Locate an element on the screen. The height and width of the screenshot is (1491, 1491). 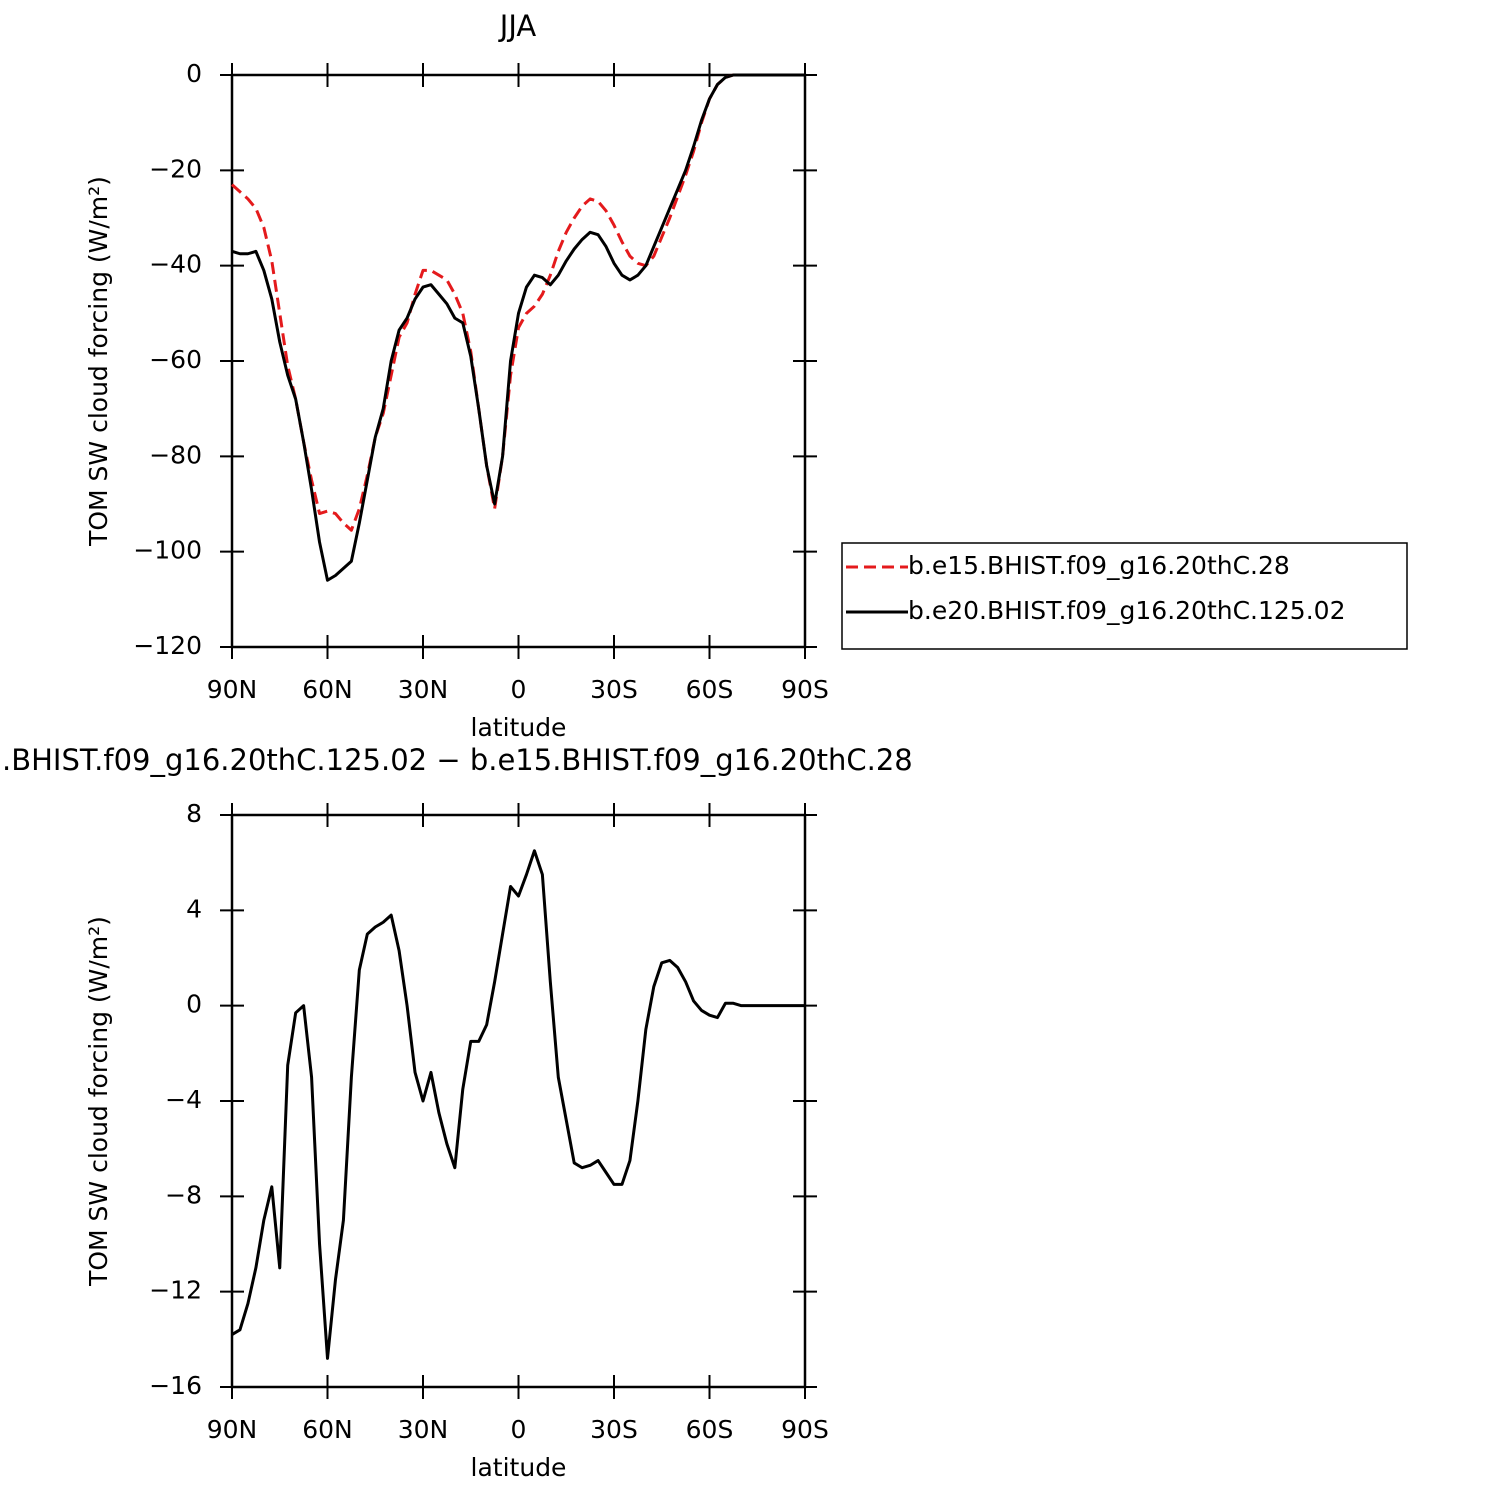
y-tick-label: −60 is located at coordinates (175, 359).